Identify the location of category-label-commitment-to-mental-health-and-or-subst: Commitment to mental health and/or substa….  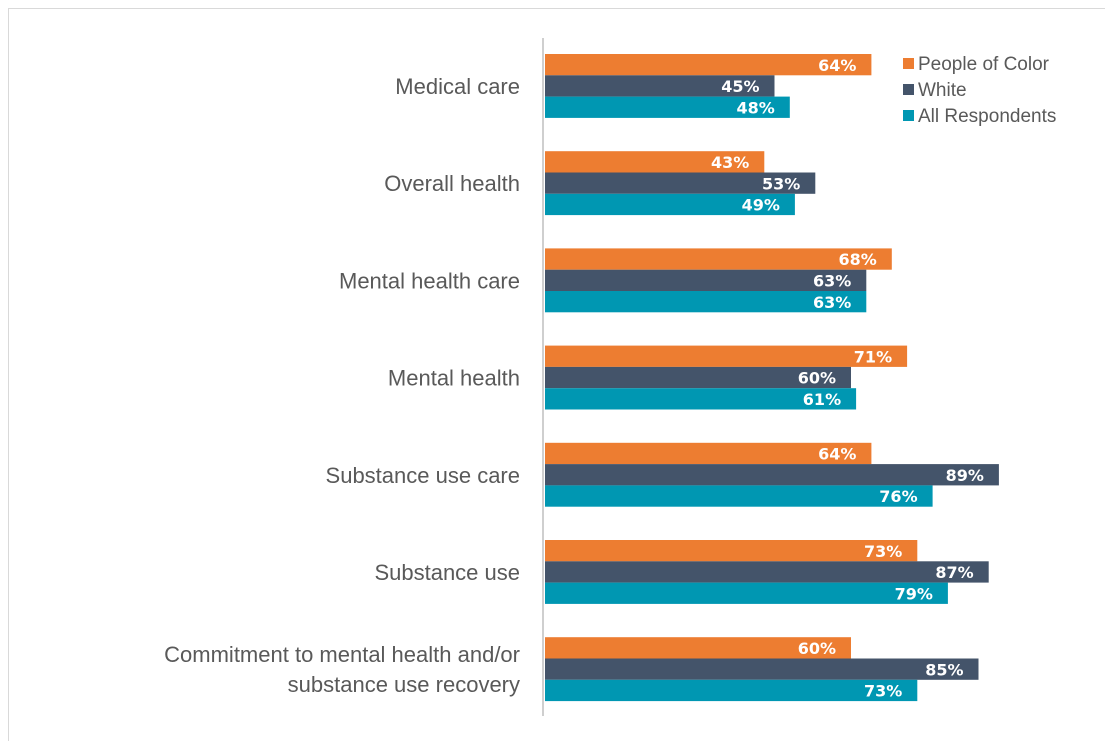
(342, 669).